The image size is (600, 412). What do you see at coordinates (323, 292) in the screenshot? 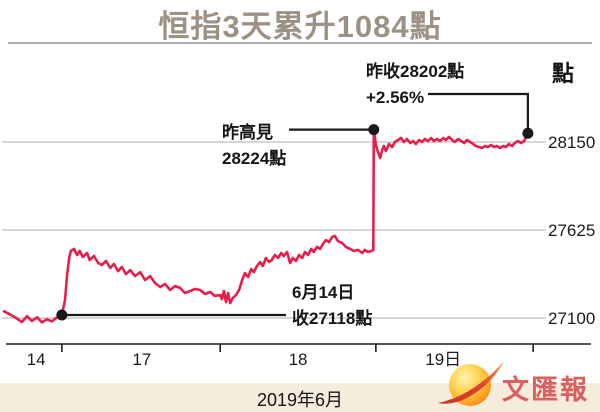
I see `annotation-jun14-close-line1: 6月14日` at bounding box center [323, 292].